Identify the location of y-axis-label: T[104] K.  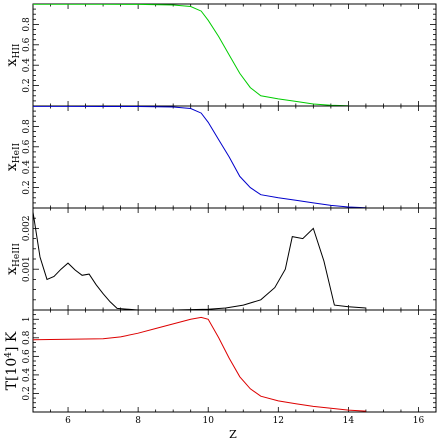
(12, 360).